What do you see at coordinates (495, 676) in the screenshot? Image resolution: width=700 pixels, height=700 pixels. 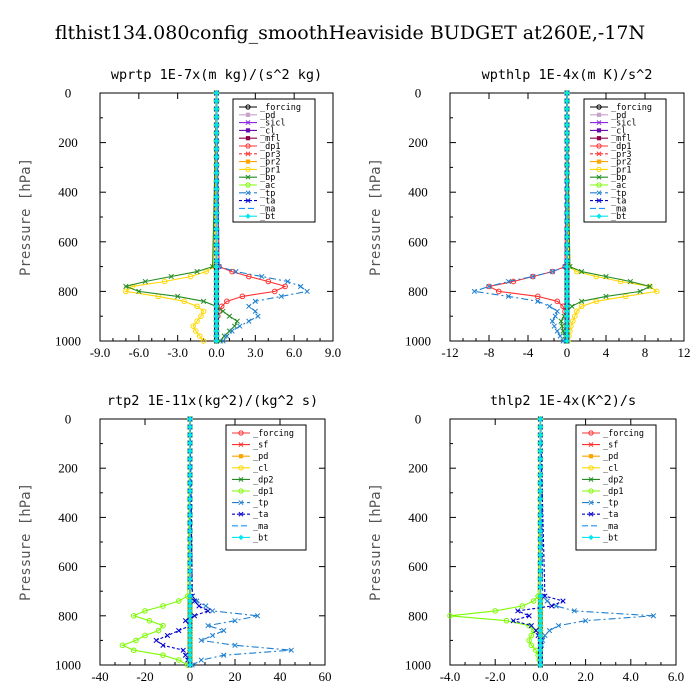 I see `x-tick-label: -2.0` at bounding box center [495, 676].